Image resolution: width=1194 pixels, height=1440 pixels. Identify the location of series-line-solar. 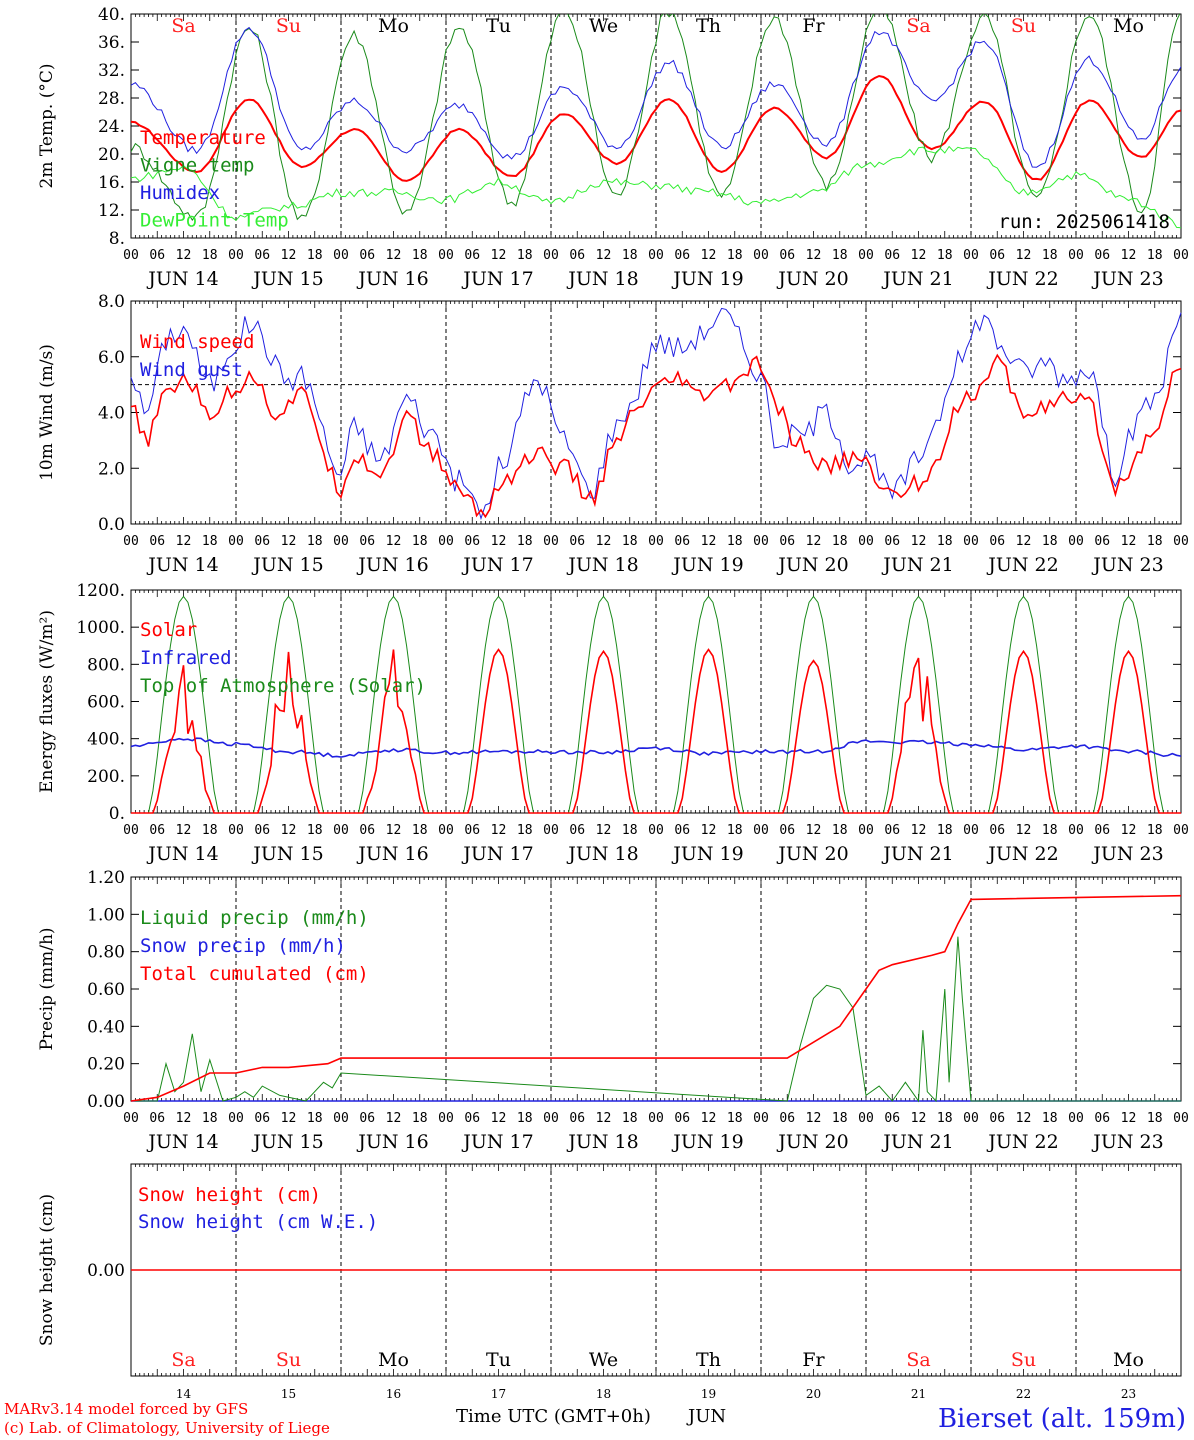
(656, 731).